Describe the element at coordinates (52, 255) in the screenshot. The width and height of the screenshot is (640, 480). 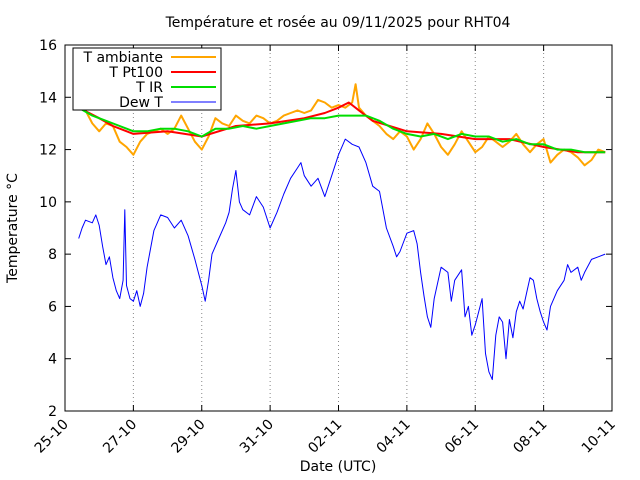
I see `y-tick-label: 8` at that location.